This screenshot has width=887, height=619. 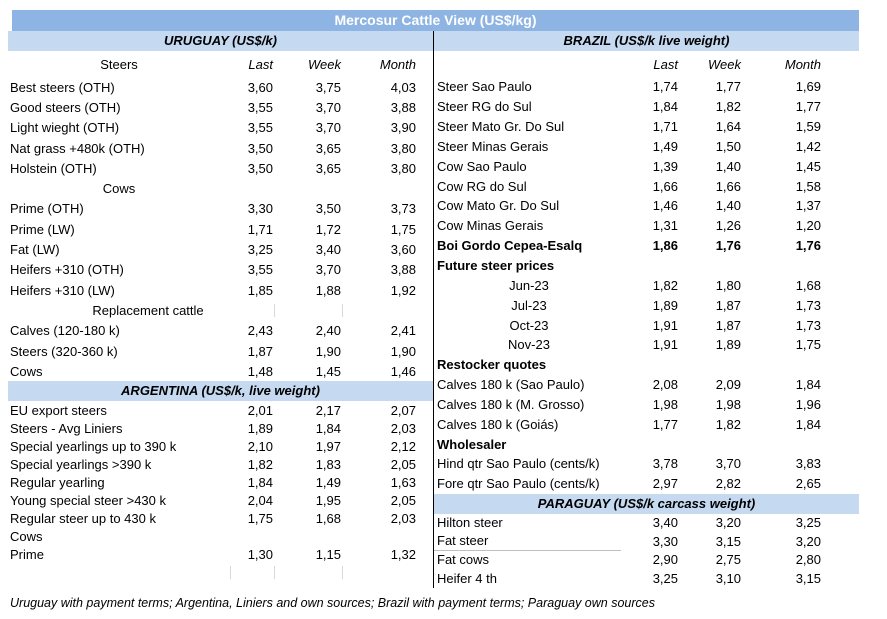 What do you see at coordinates (220, 518) in the screenshot?
I see `table-row: Regular steer up to 430 k 1,75 1,68 2,03` at bounding box center [220, 518].